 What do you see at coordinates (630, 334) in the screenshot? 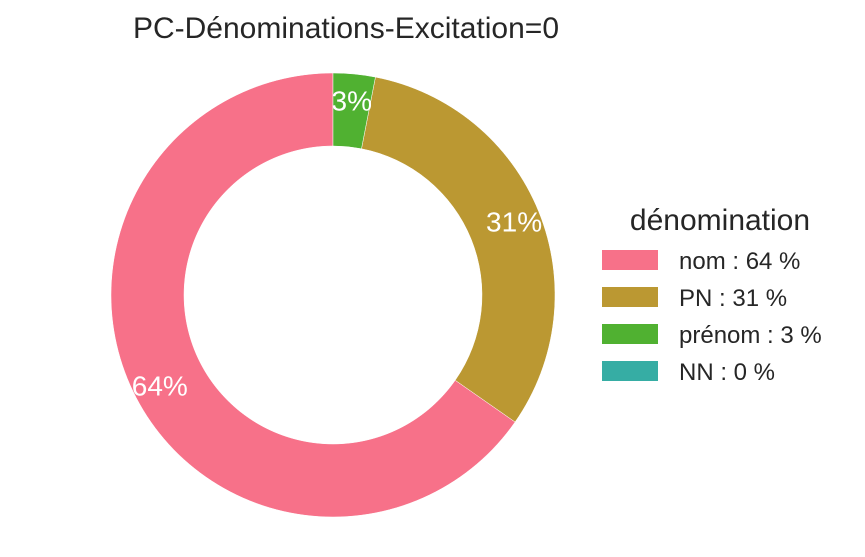
I see `legend-swatch-prenom` at bounding box center [630, 334].